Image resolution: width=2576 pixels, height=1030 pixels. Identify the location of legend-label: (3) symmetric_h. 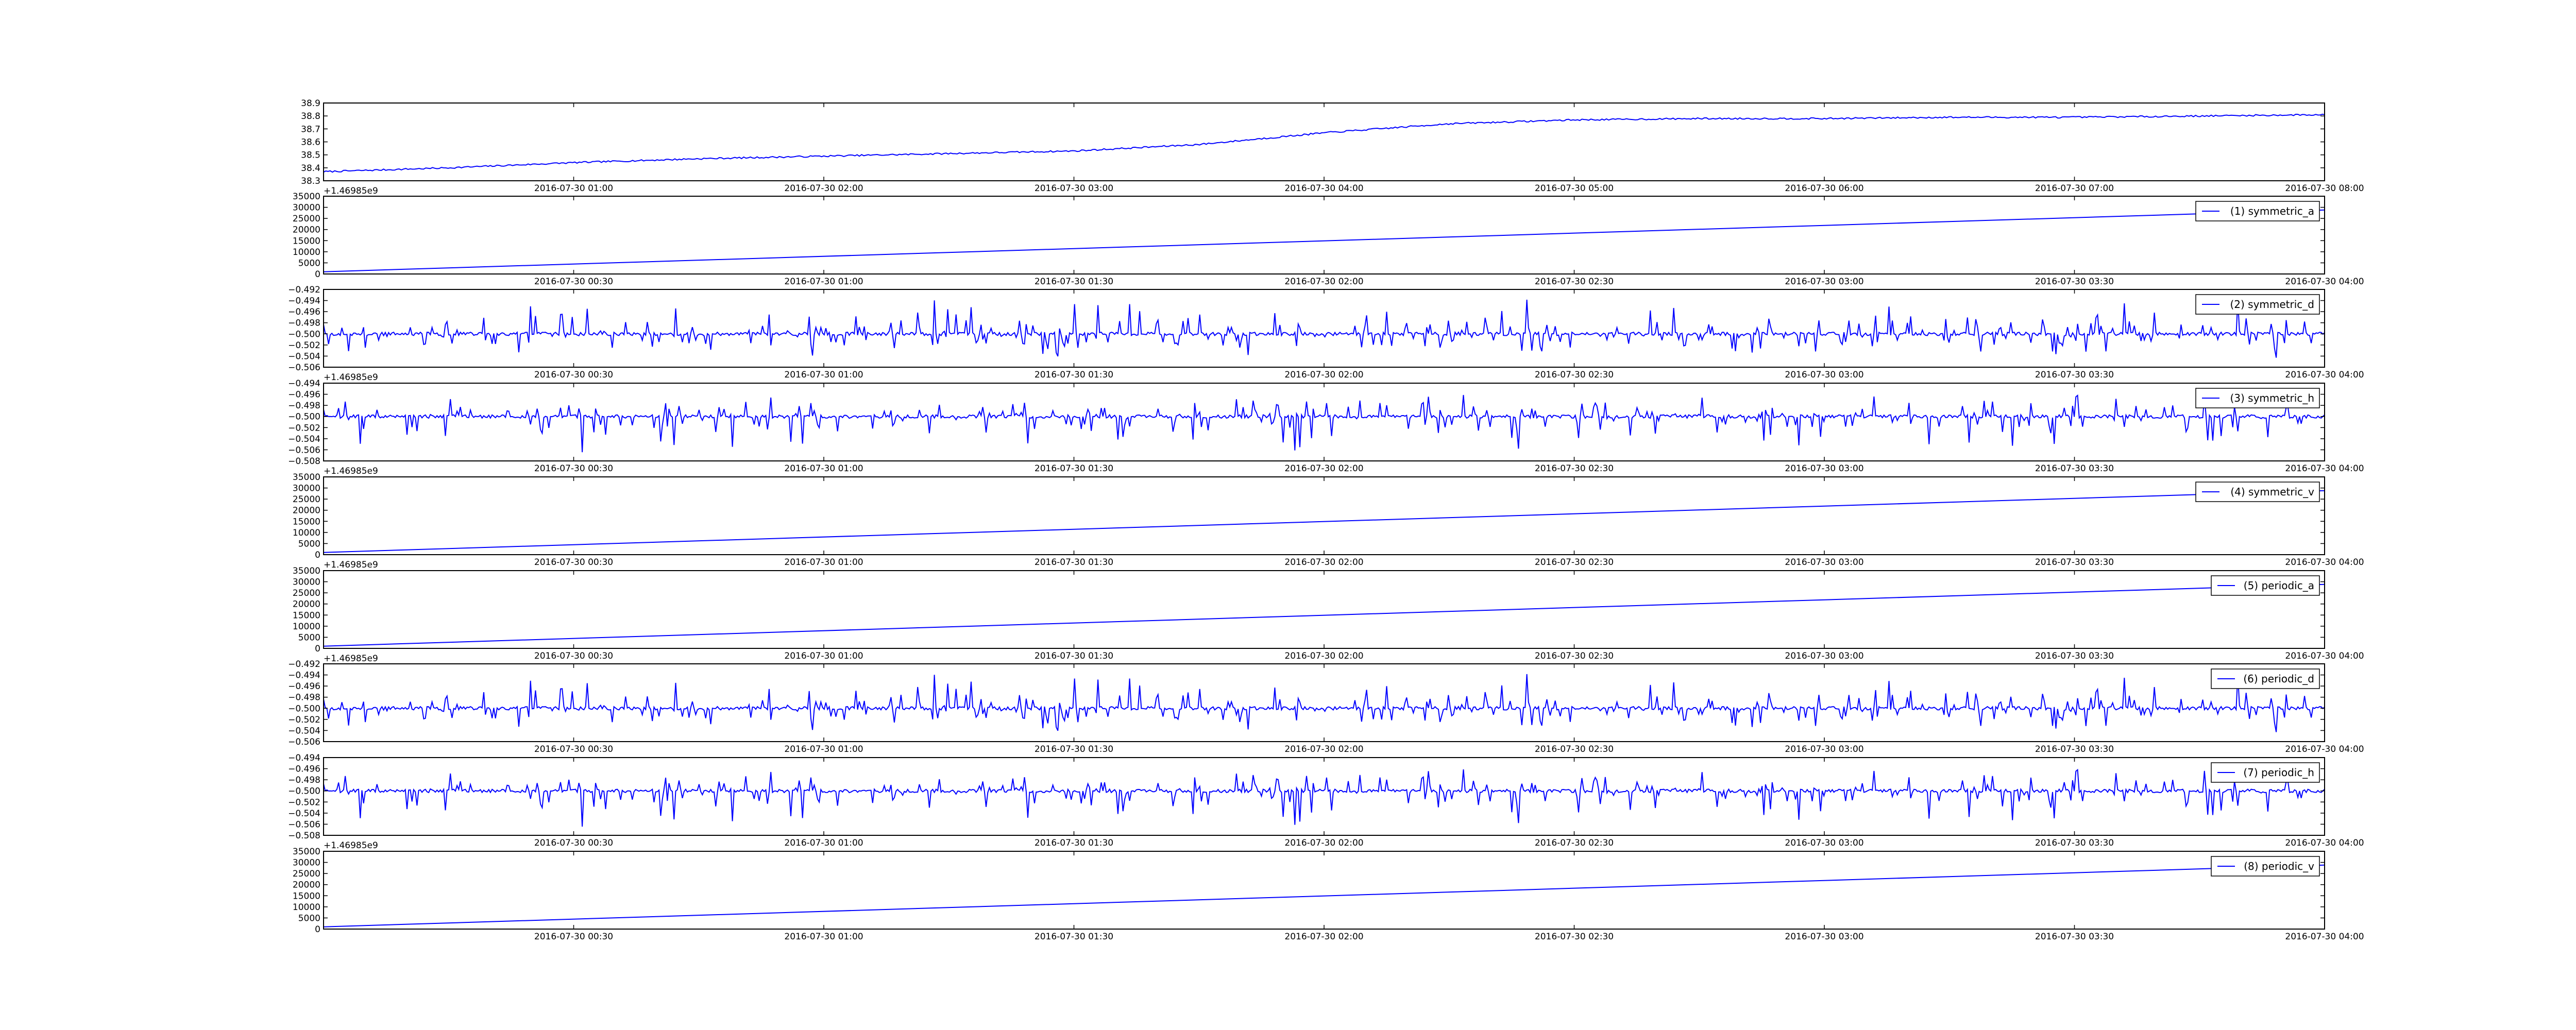
(2272, 398).